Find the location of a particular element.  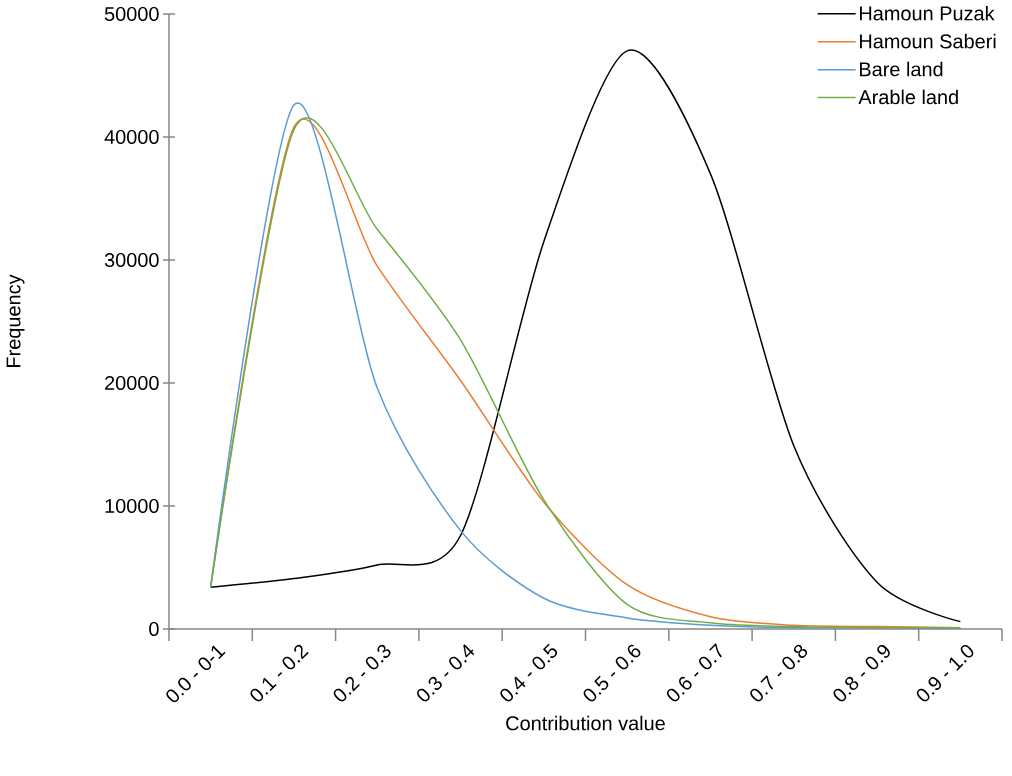

y-tick-label: 30000 is located at coordinates (131, 260).